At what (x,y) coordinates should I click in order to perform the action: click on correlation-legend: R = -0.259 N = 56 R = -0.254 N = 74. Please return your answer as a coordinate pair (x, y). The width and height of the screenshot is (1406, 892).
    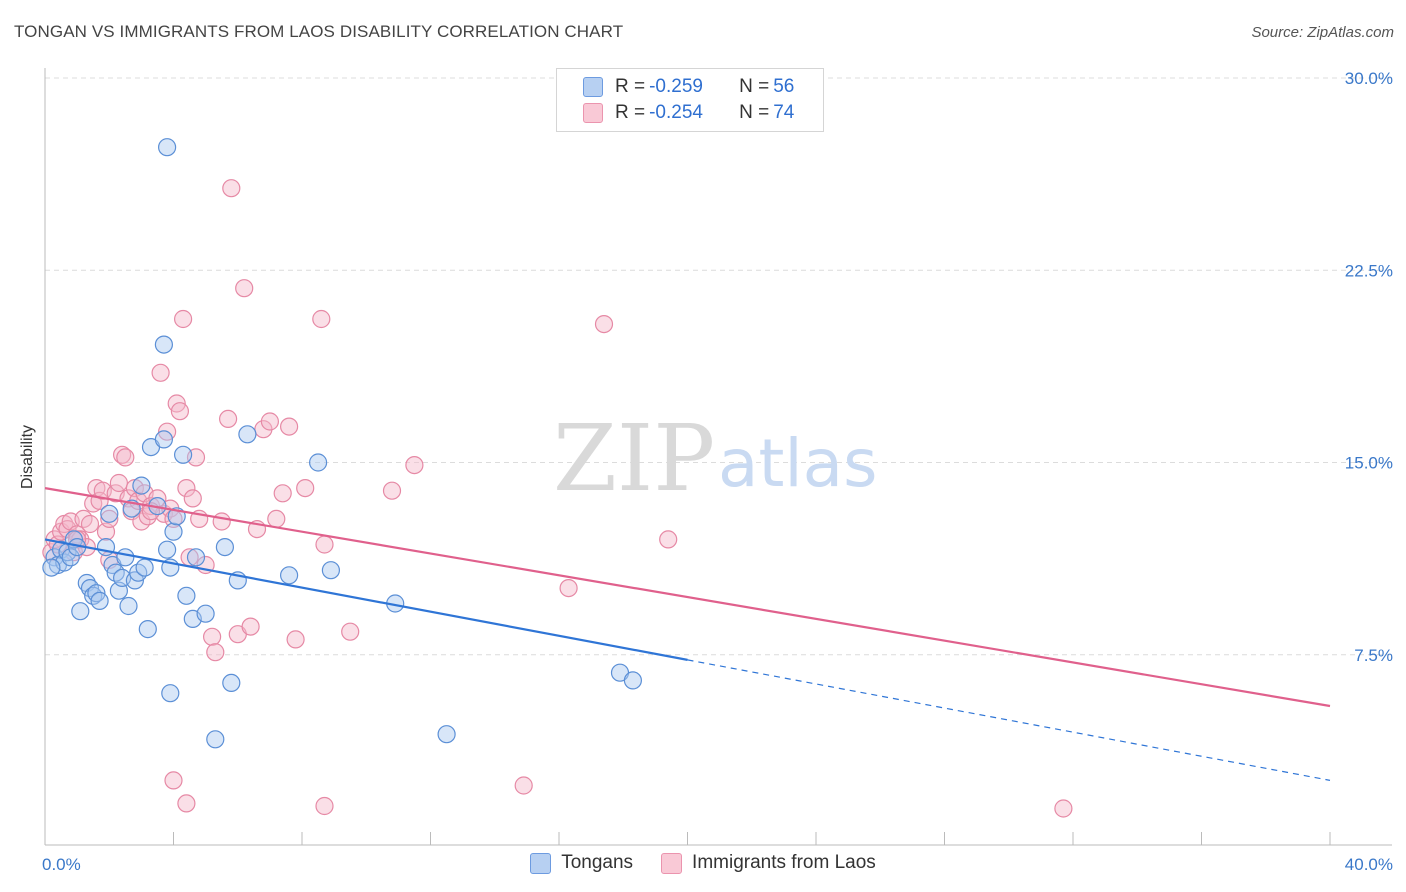
    Looking at the image, I should click on (690, 100).